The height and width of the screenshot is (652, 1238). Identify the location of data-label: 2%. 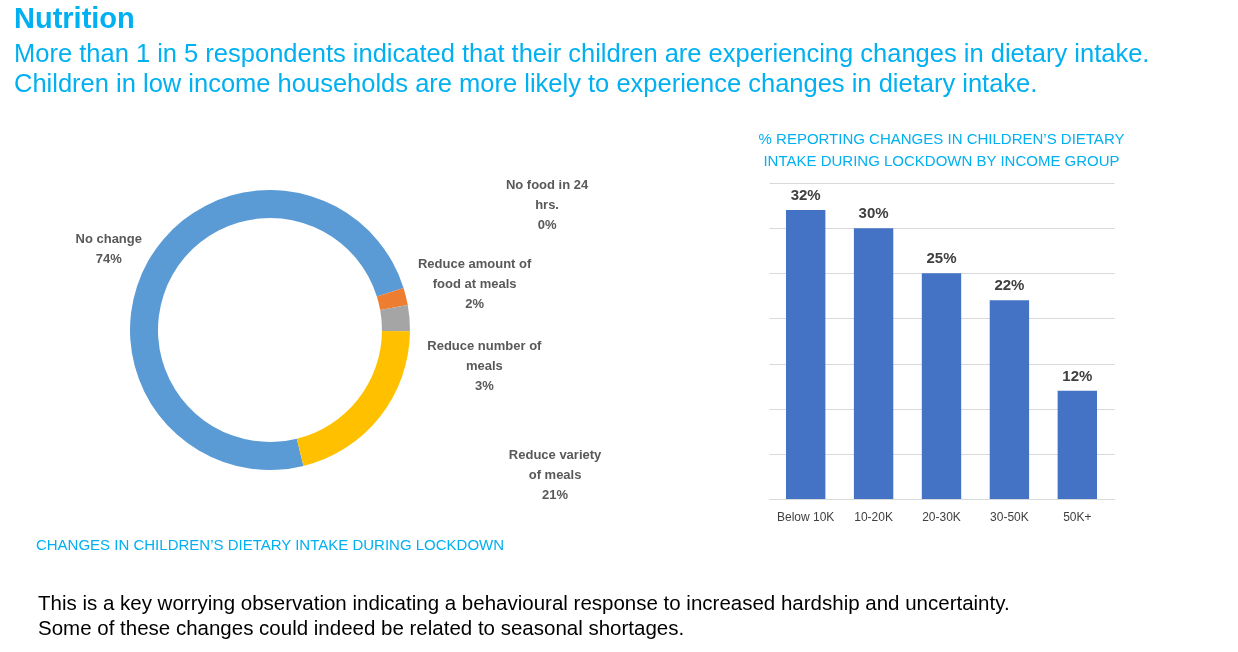
(475, 303).